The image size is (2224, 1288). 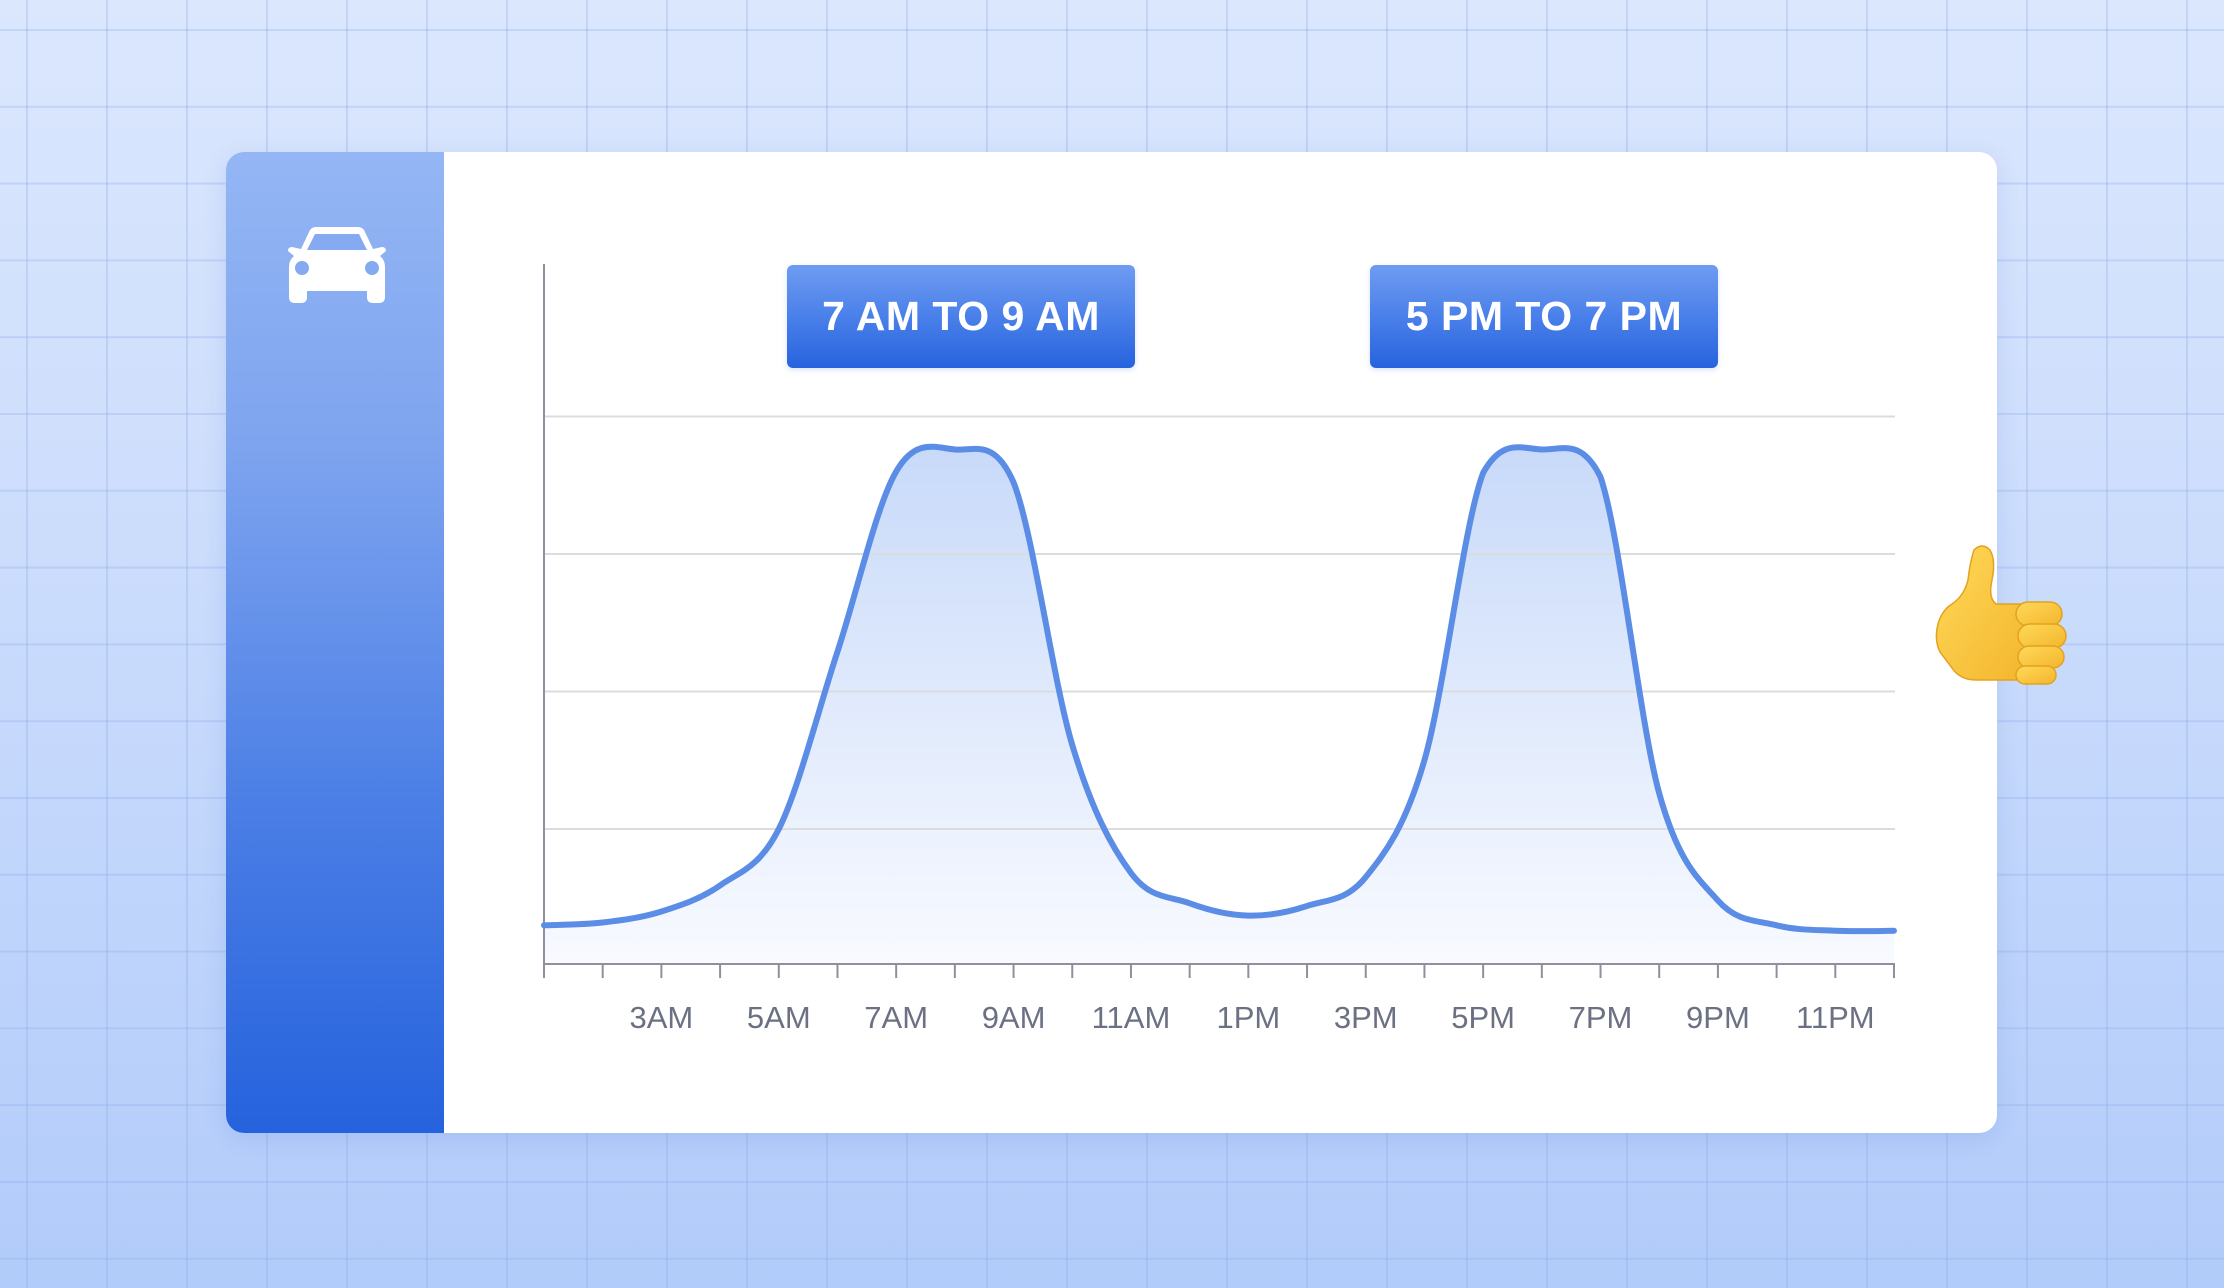 I want to click on annotation-badge-morning: 7 AM TO 9 AM, so click(x=961, y=316).